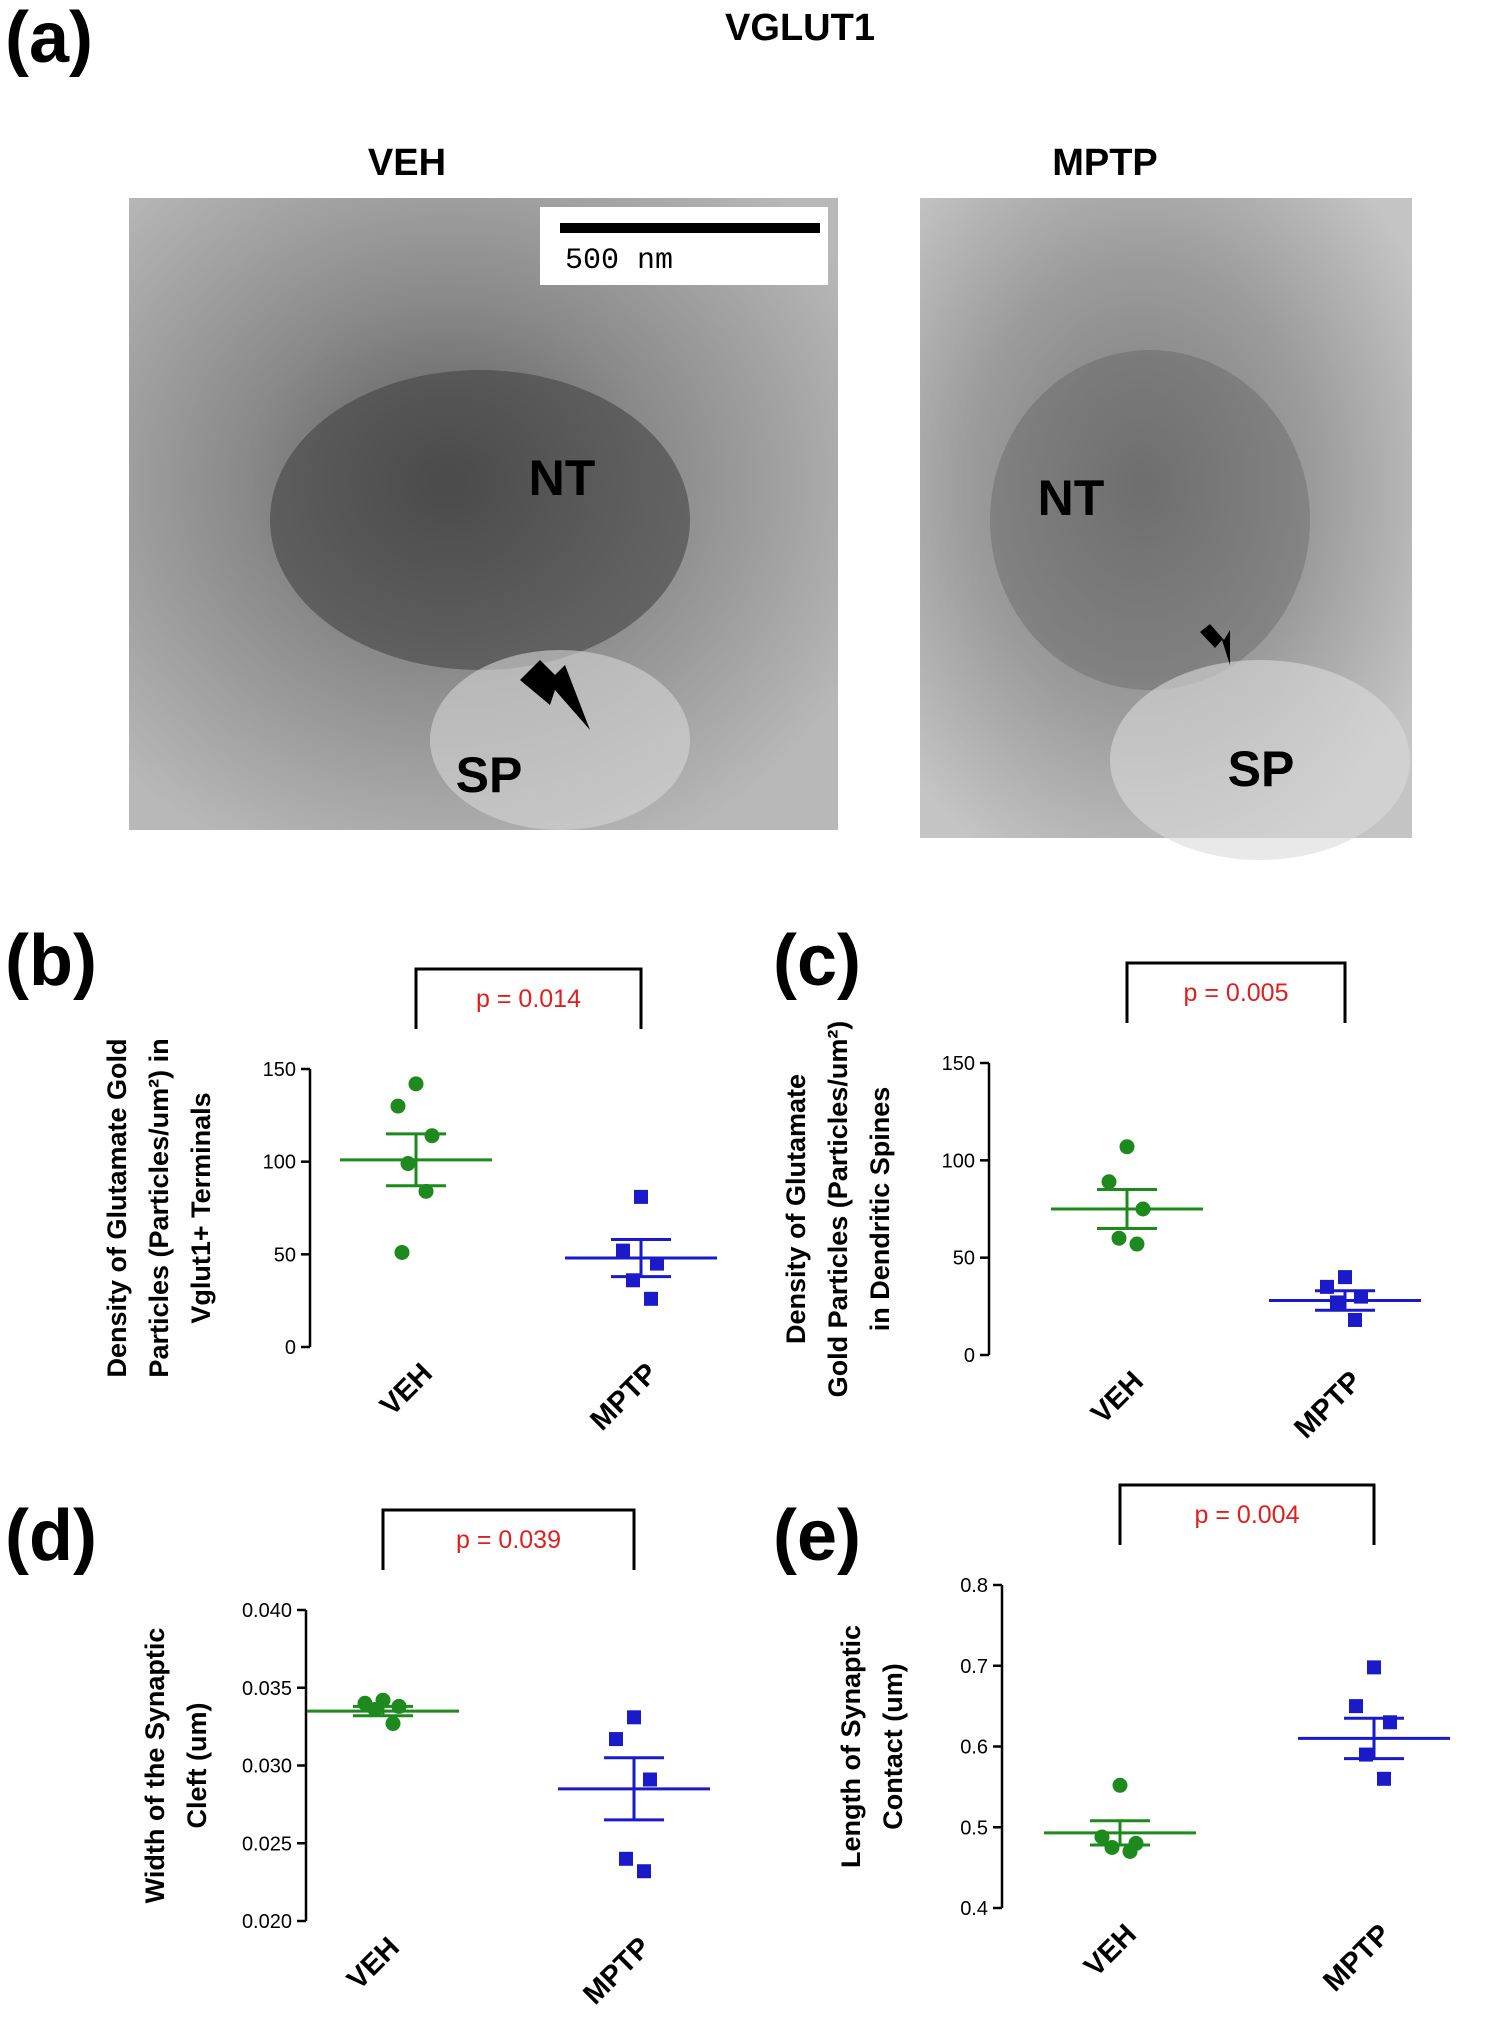  Describe the element at coordinates (800, 28) in the screenshot. I see `figure-title: VGLUT1` at that location.